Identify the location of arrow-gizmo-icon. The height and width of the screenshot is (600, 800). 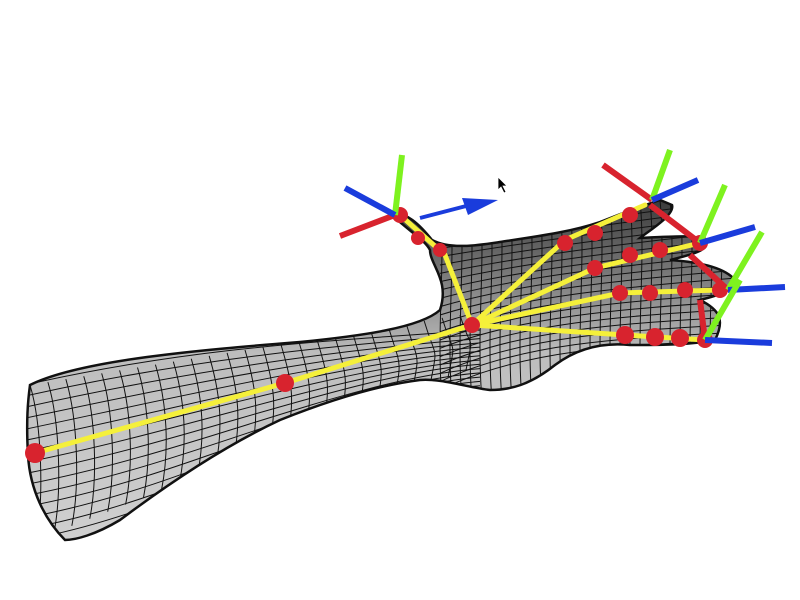
(458, 209).